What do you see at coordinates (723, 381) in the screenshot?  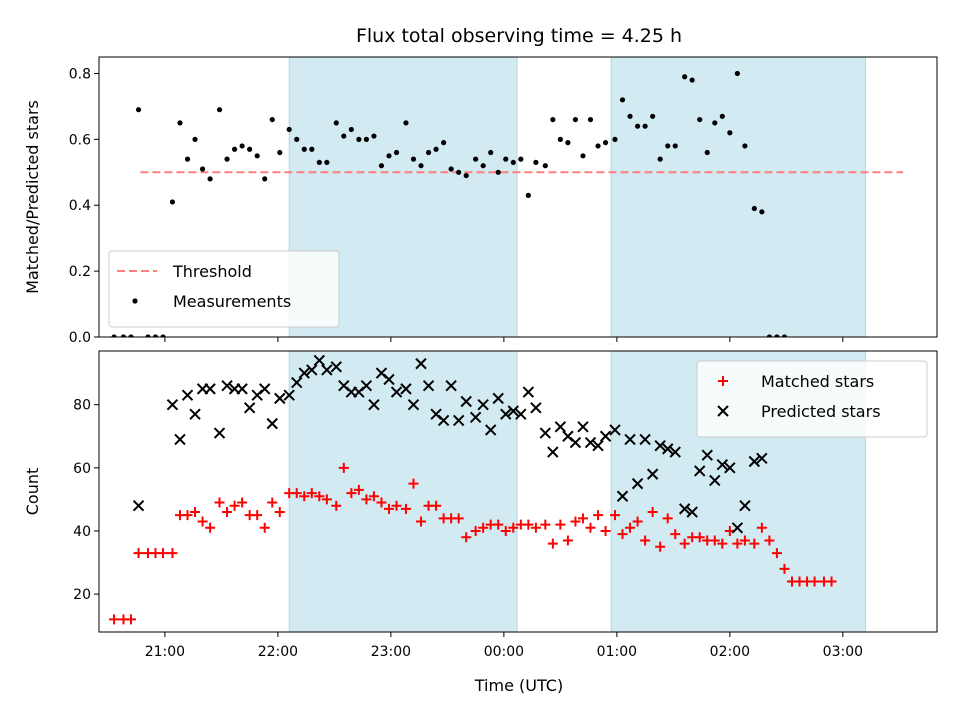 I see `matched-stars-legend-marker` at bounding box center [723, 381].